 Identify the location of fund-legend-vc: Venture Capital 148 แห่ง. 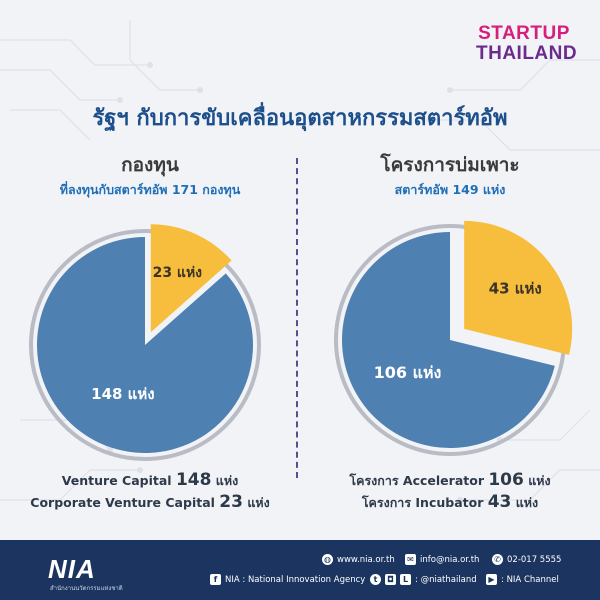
(150, 480).